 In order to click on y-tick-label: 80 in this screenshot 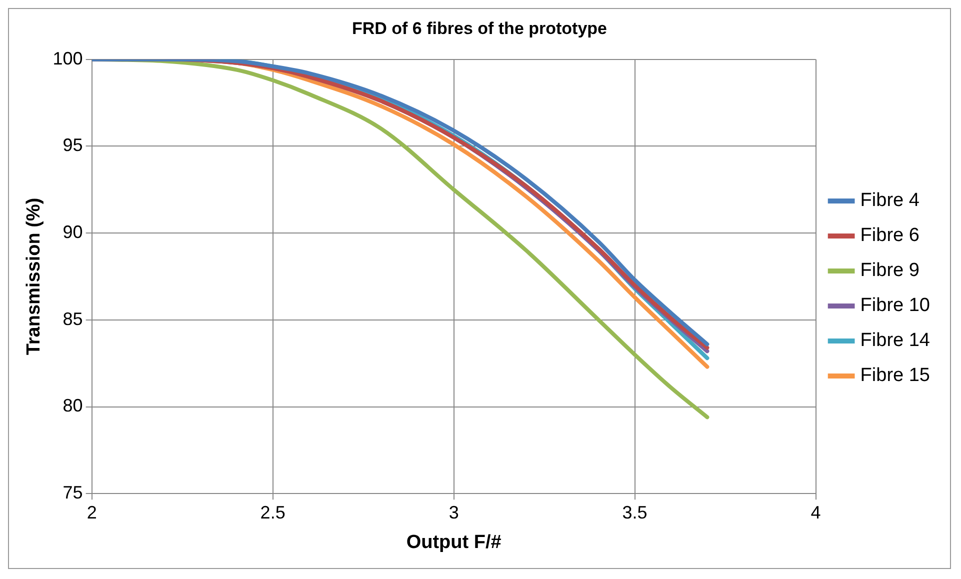, I will do `click(72, 406)`.